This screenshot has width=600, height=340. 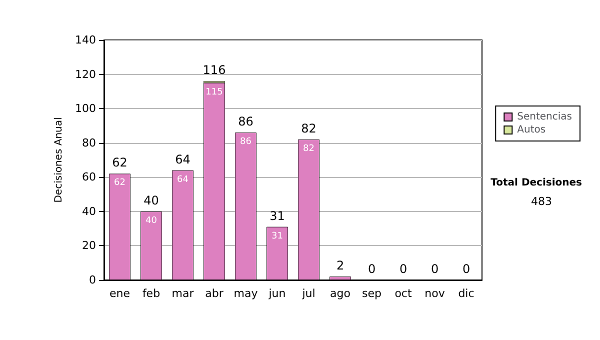 I want to click on total-label: 86, so click(x=246, y=121).